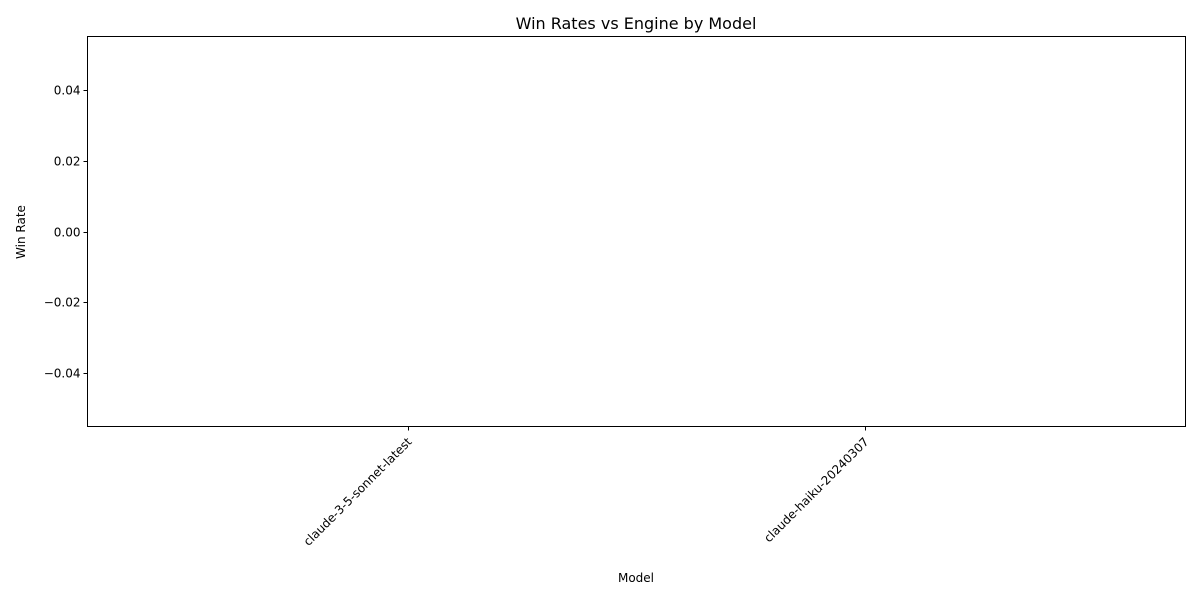 The height and width of the screenshot is (600, 1200). Describe the element at coordinates (67, 162) in the screenshot. I see `y-tick-label: 0.02` at that location.